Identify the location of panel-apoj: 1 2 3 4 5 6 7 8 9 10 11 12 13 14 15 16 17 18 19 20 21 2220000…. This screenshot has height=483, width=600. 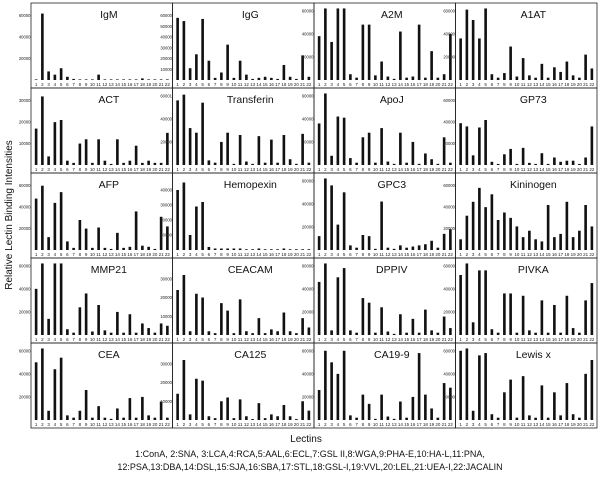
(379, 130).